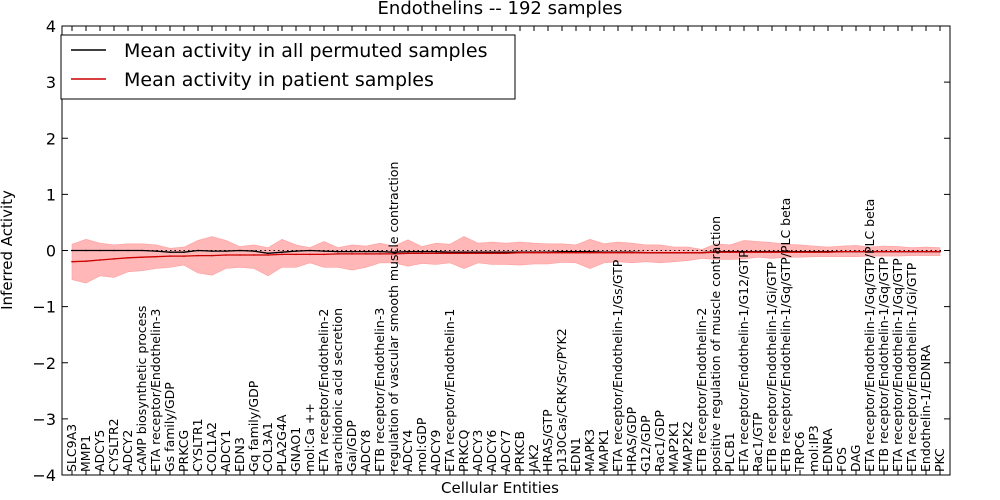 This screenshot has height=500, width=1000. I want to click on x-tick-label: ADCY7, so click(505, 451).